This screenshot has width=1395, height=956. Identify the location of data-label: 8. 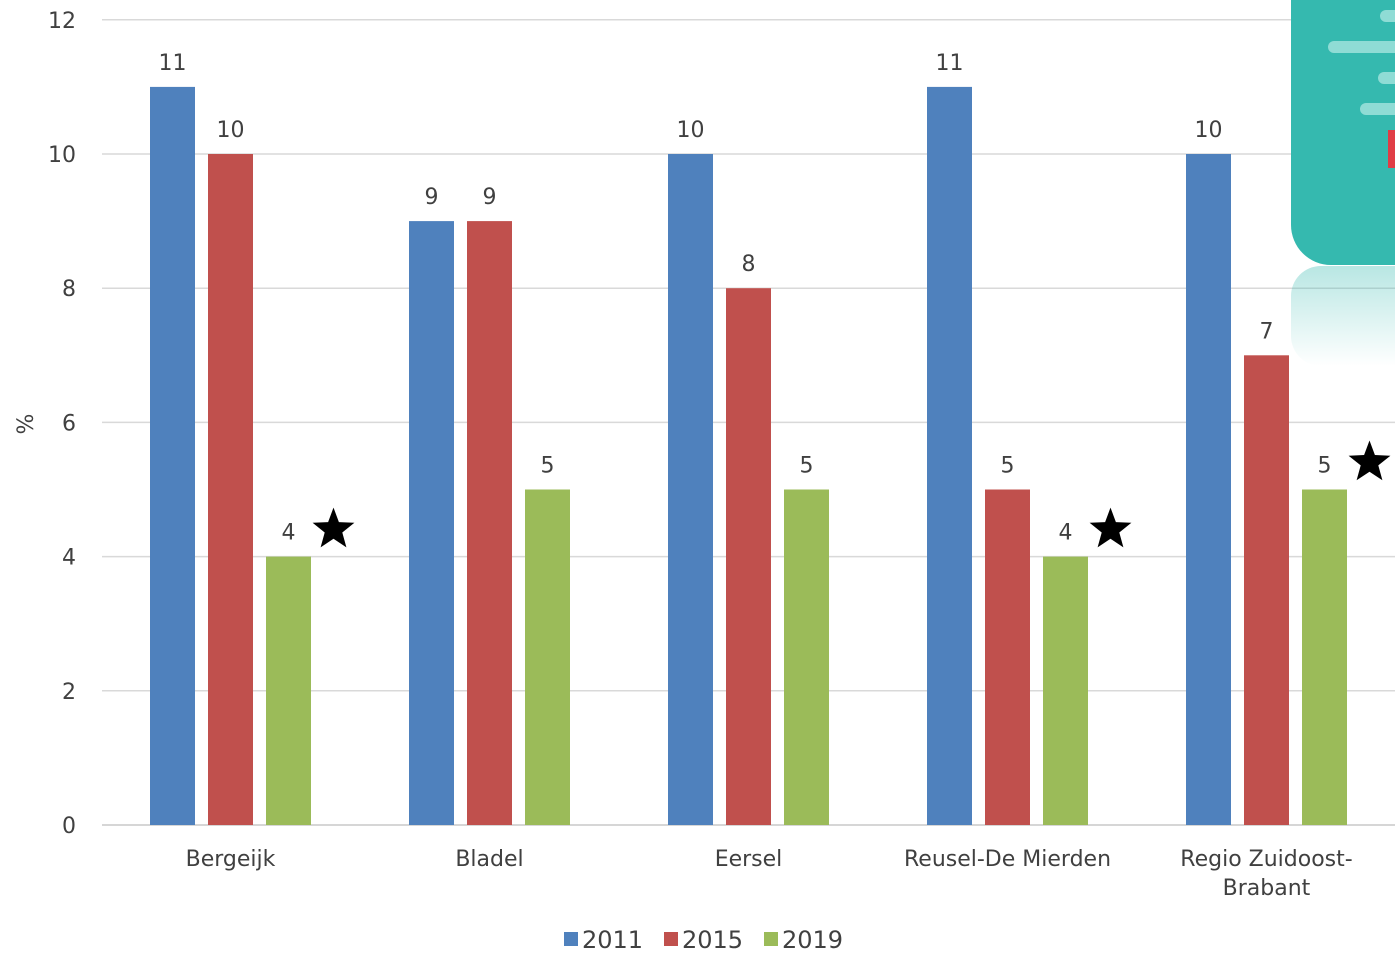
(749, 264).